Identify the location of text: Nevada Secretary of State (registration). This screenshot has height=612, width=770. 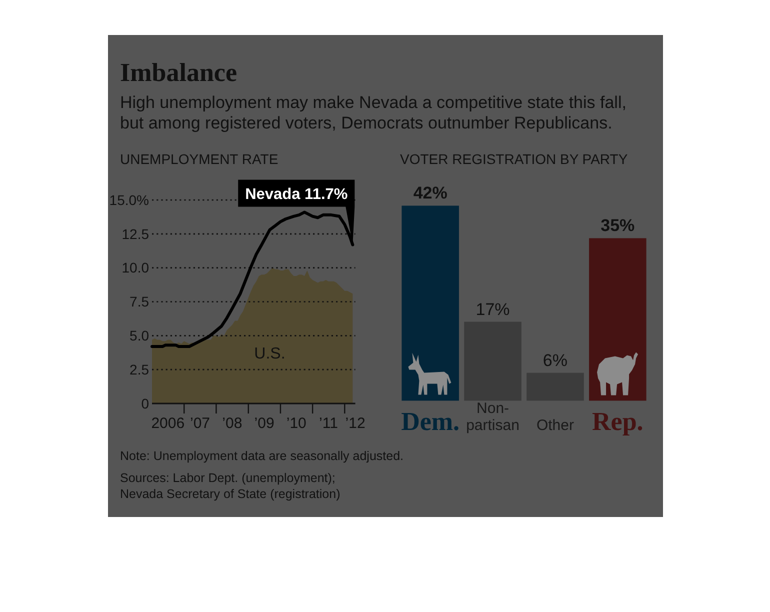
(230, 494).